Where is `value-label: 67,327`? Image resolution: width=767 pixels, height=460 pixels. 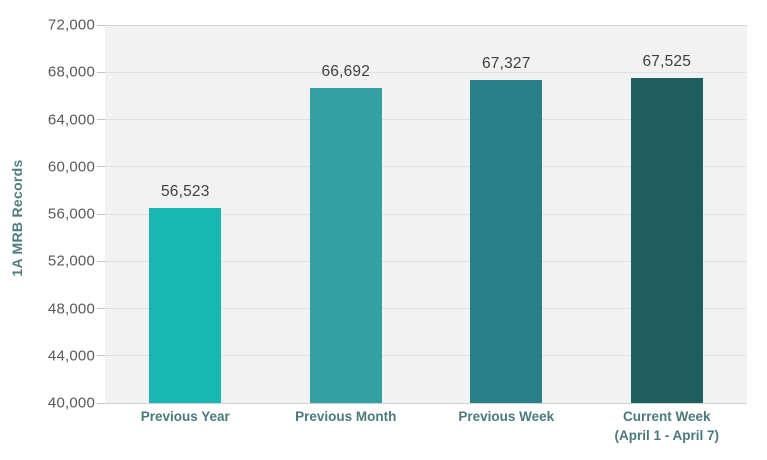 value-label: 67,327 is located at coordinates (506, 63).